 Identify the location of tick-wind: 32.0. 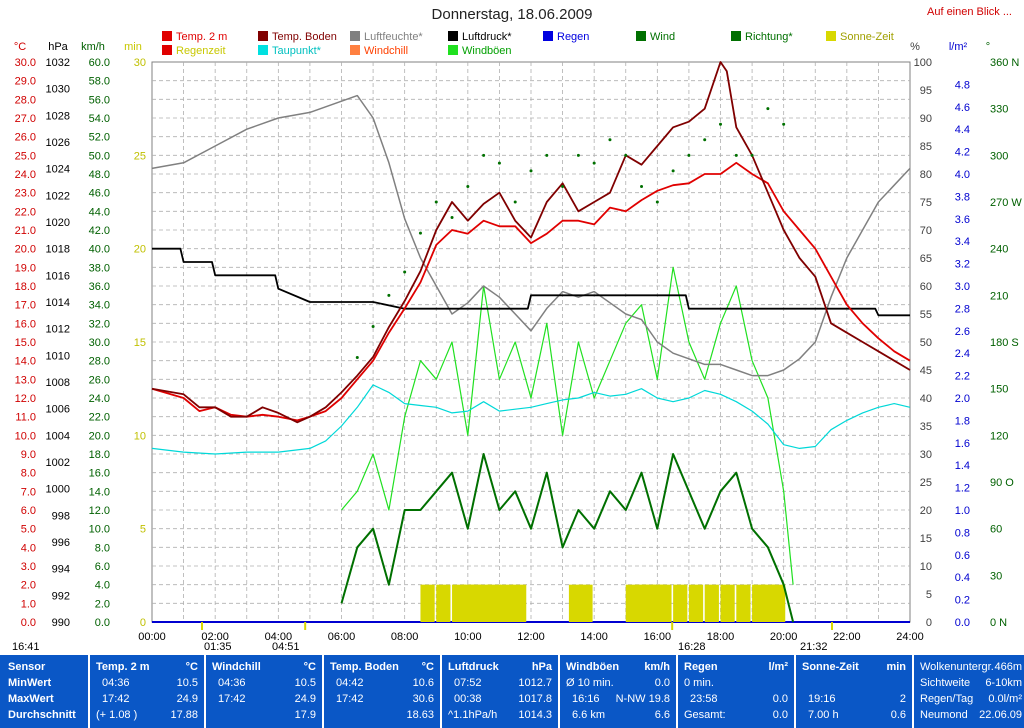
(99, 324).